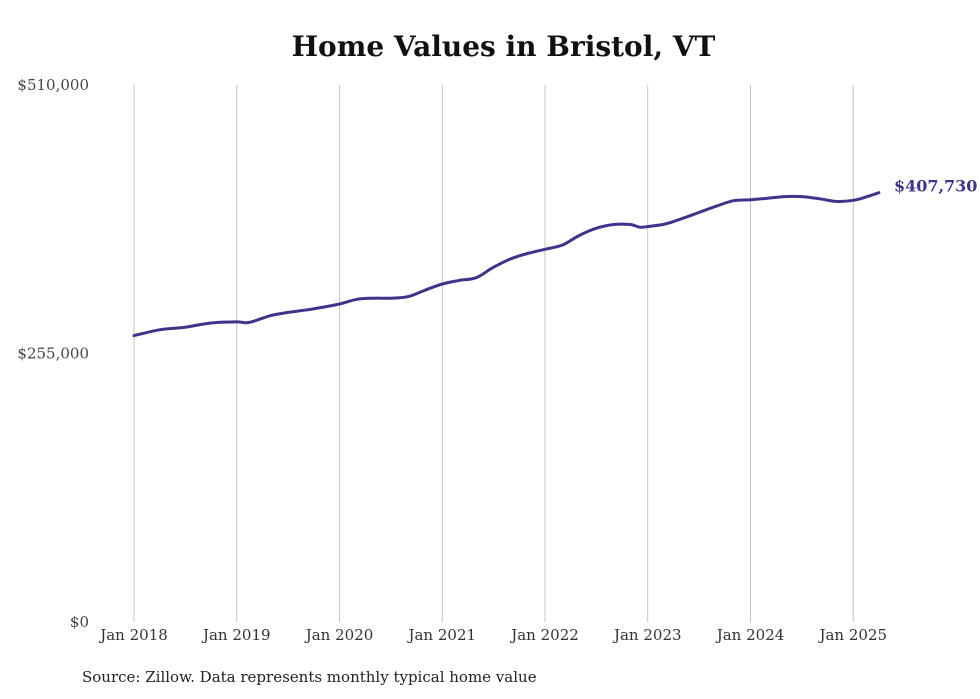 The width and height of the screenshot is (980, 699). I want to click on x-tick-label: Jan 2021, so click(441, 635).